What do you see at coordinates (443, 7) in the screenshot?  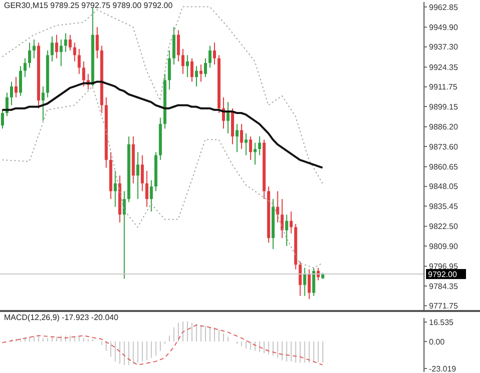 I see `y-tick-label: 9962.85` at bounding box center [443, 7].